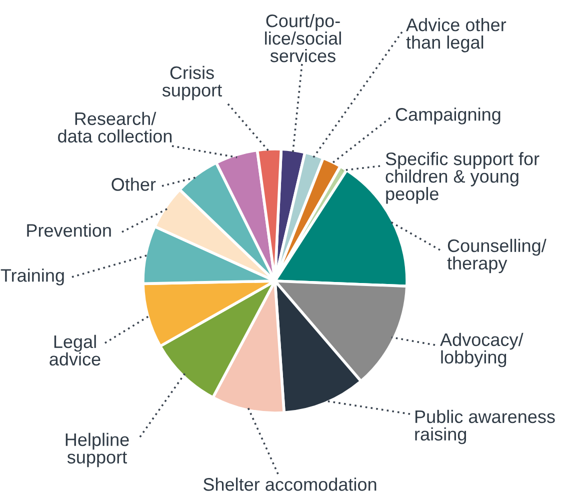 The width and height of the screenshot is (586, 493). I want to click on slice-label: Counselling/ therapy, so click(496, 256).